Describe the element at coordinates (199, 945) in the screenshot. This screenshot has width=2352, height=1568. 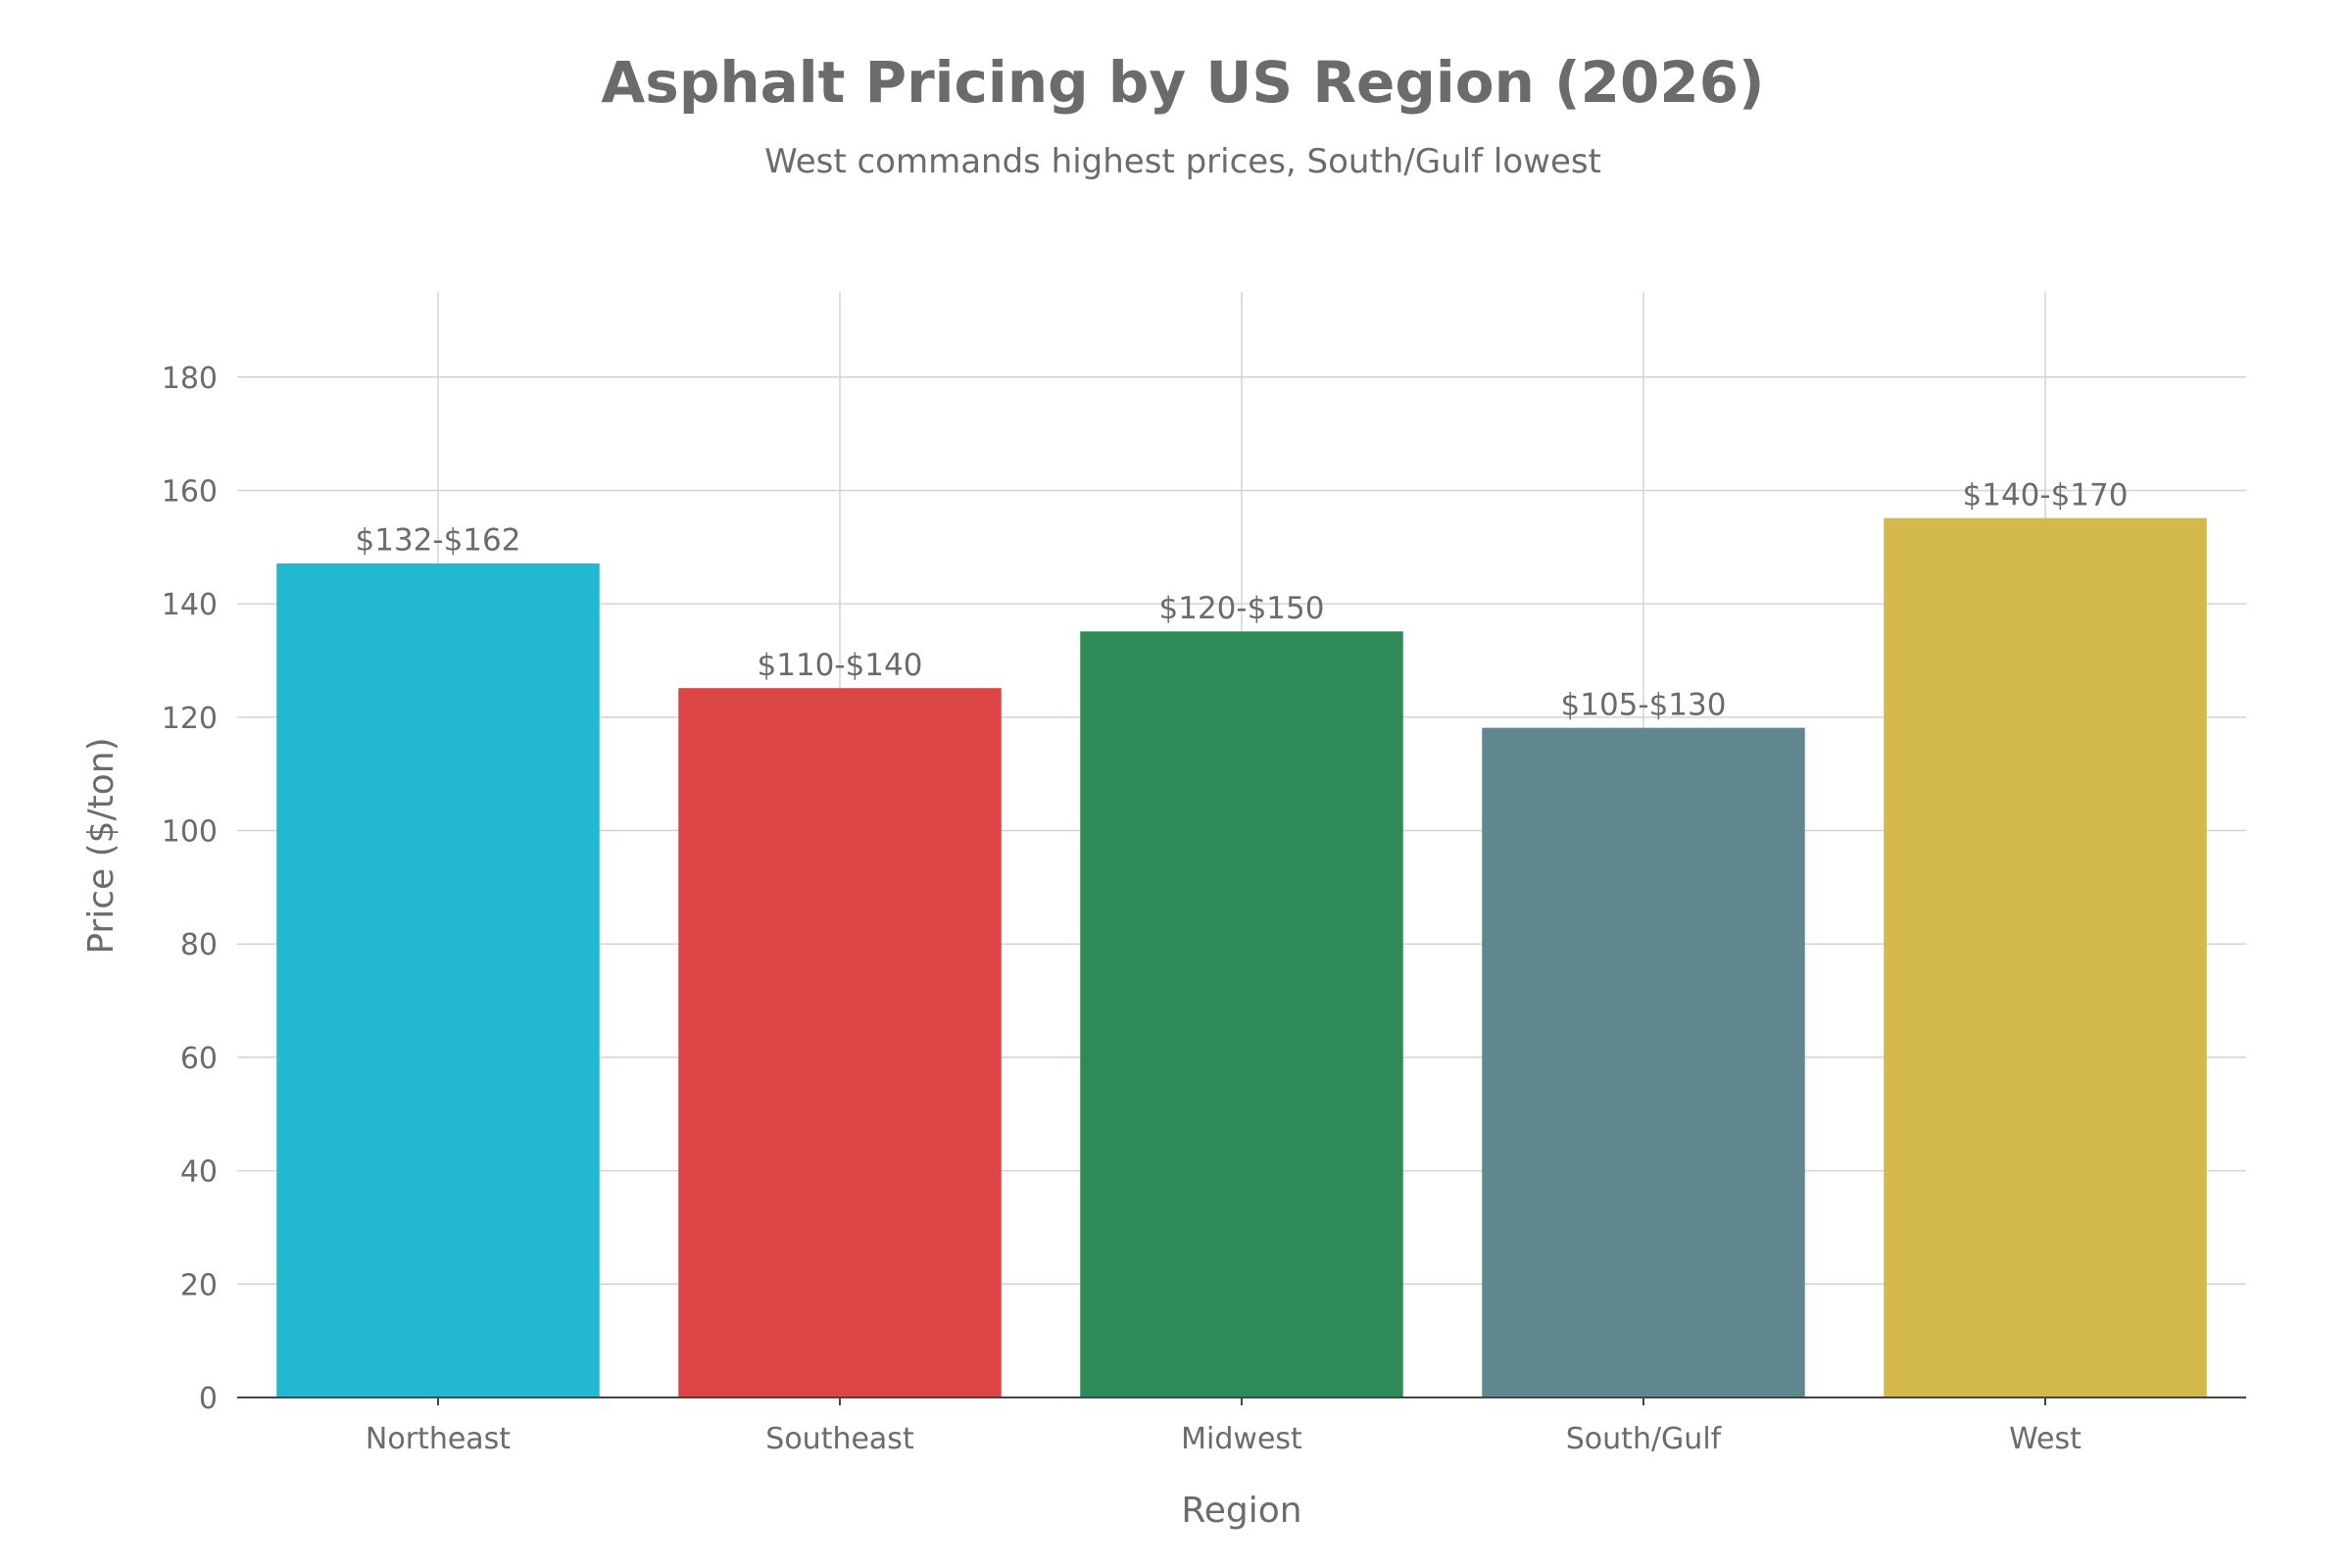
I see `y-tick-label: 80` at that location.